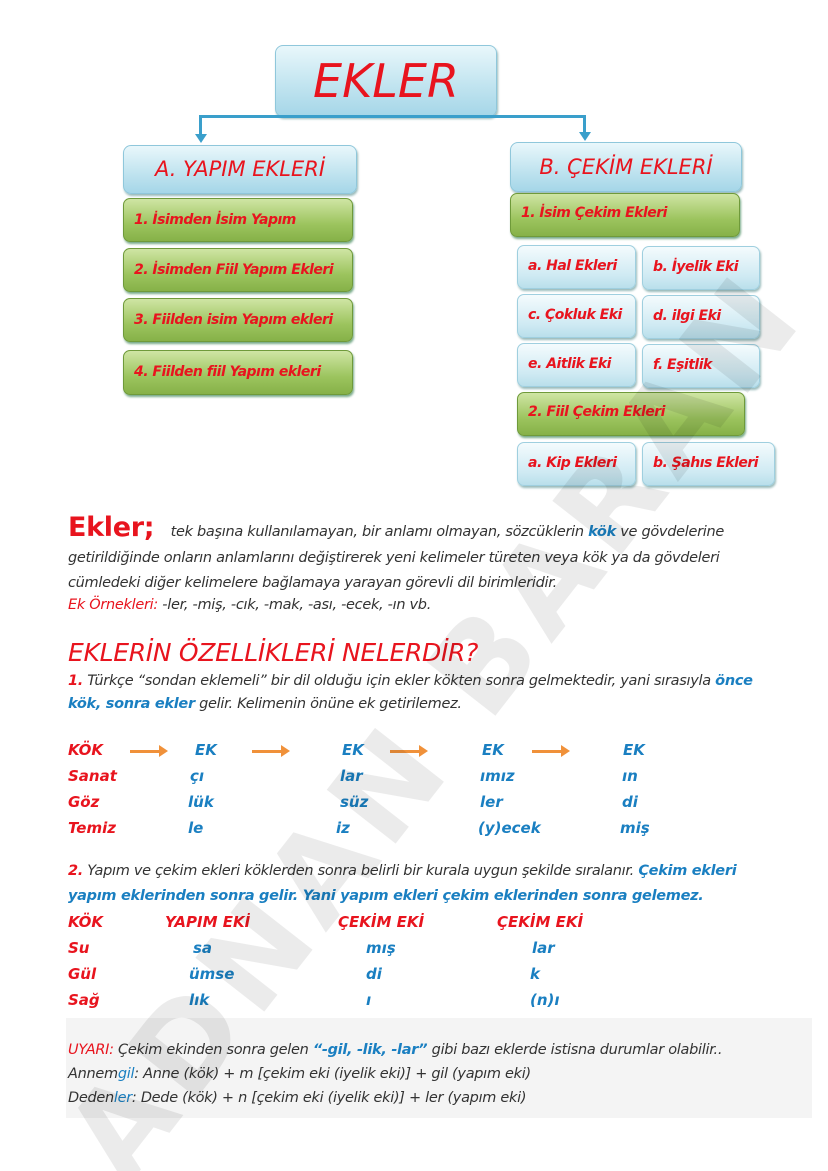 This screenshot has height=1171, width=828. What do you see at coordinates (238, 372) in the screenshot?
I see `yapim-item: 4. Fiilden fiil Yapım ekleri` at bounding box center [238, 372].